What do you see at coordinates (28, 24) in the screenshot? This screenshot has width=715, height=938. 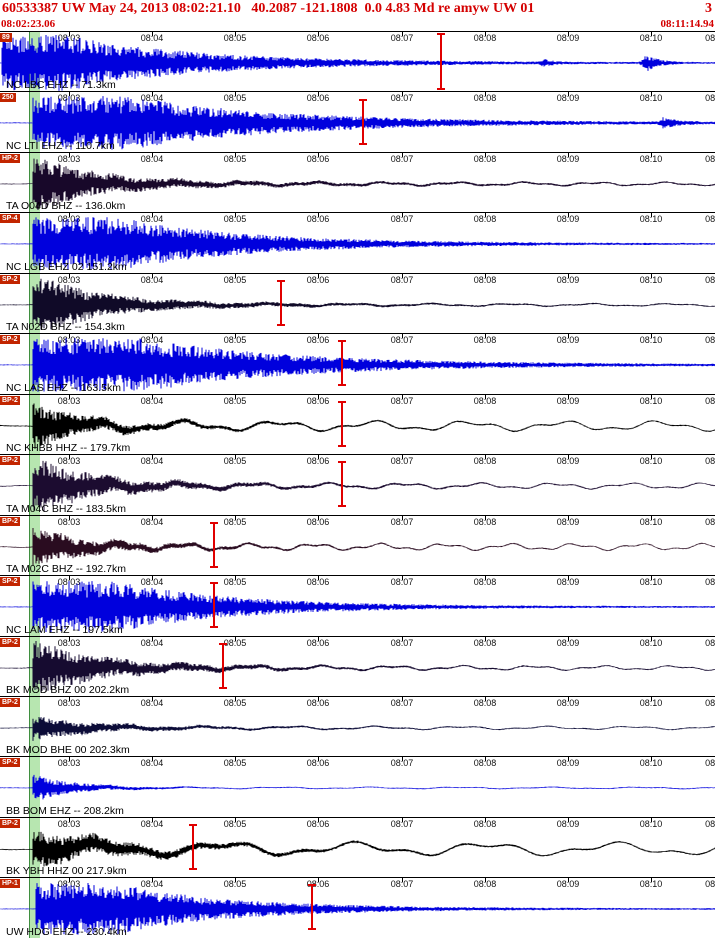 I see `window-start-time: 08:02:23.06` at bounding box center [28, 24].